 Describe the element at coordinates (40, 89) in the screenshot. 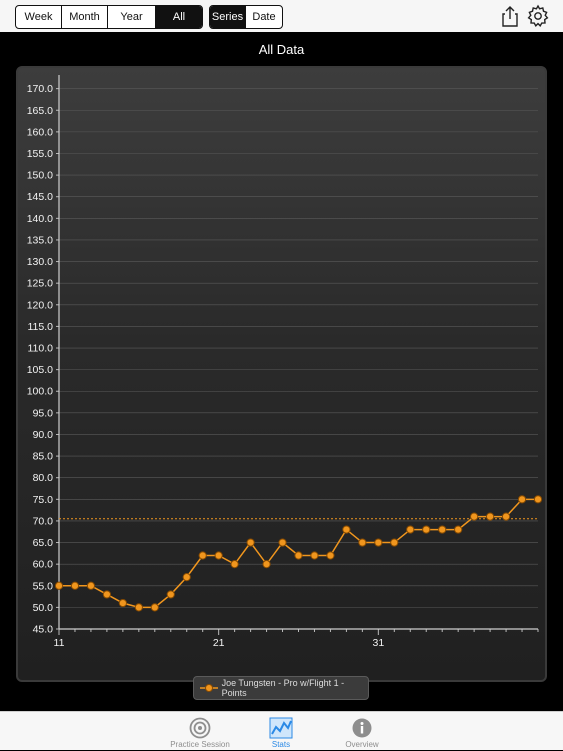

I see `y-tick-label: 170.0` at that location.